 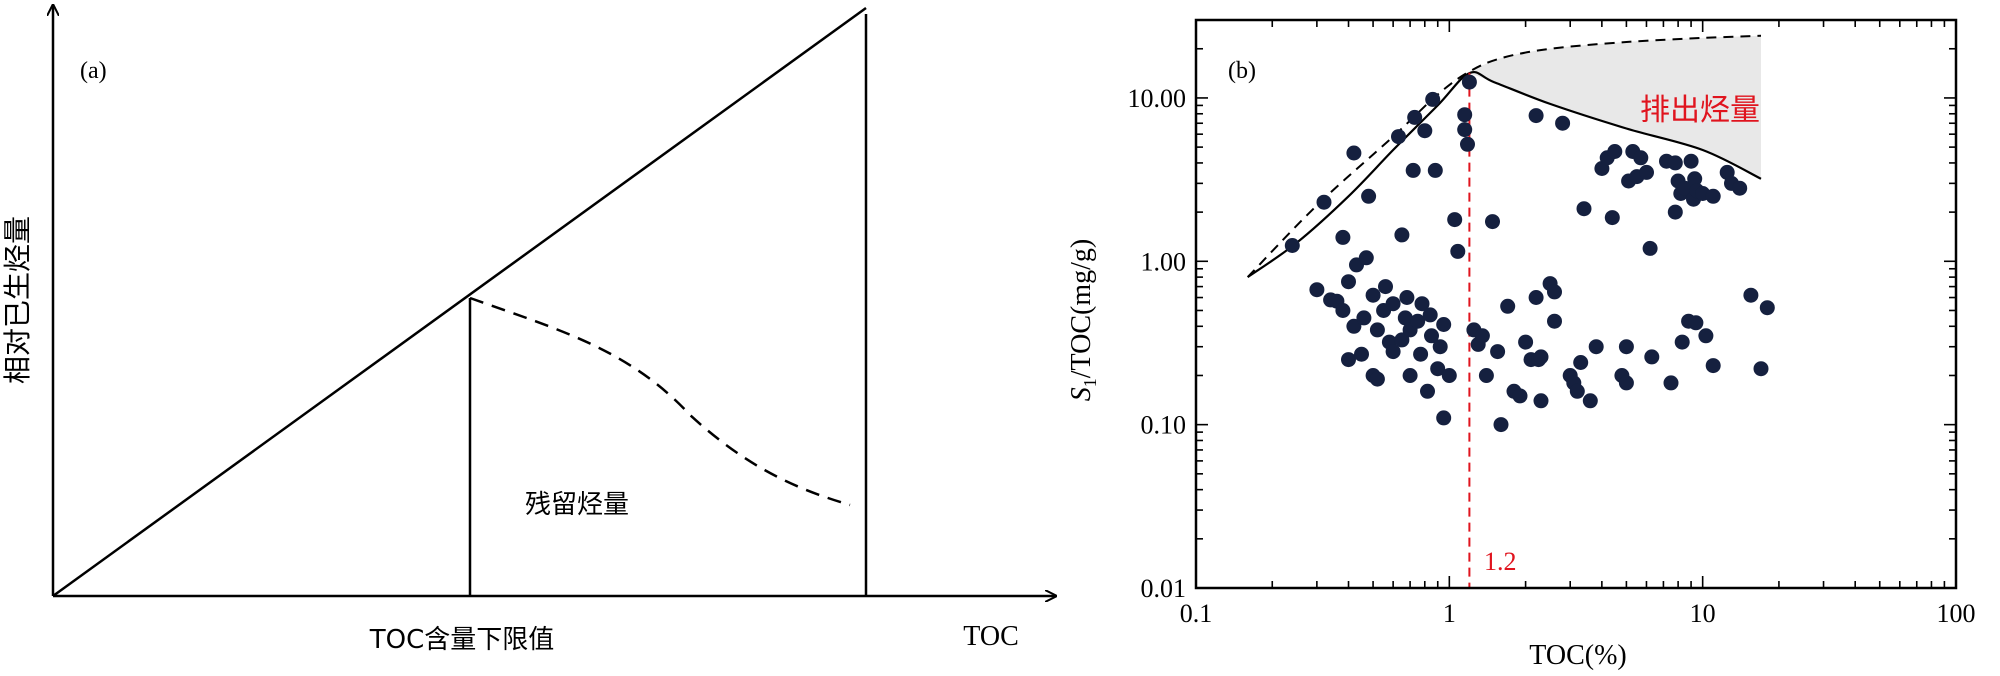 What do you see at coordinates (577, 505) in the screenshot?
I see `residual-hydrocarbon-label: 残留烃量` at bounding box center [577, 505].